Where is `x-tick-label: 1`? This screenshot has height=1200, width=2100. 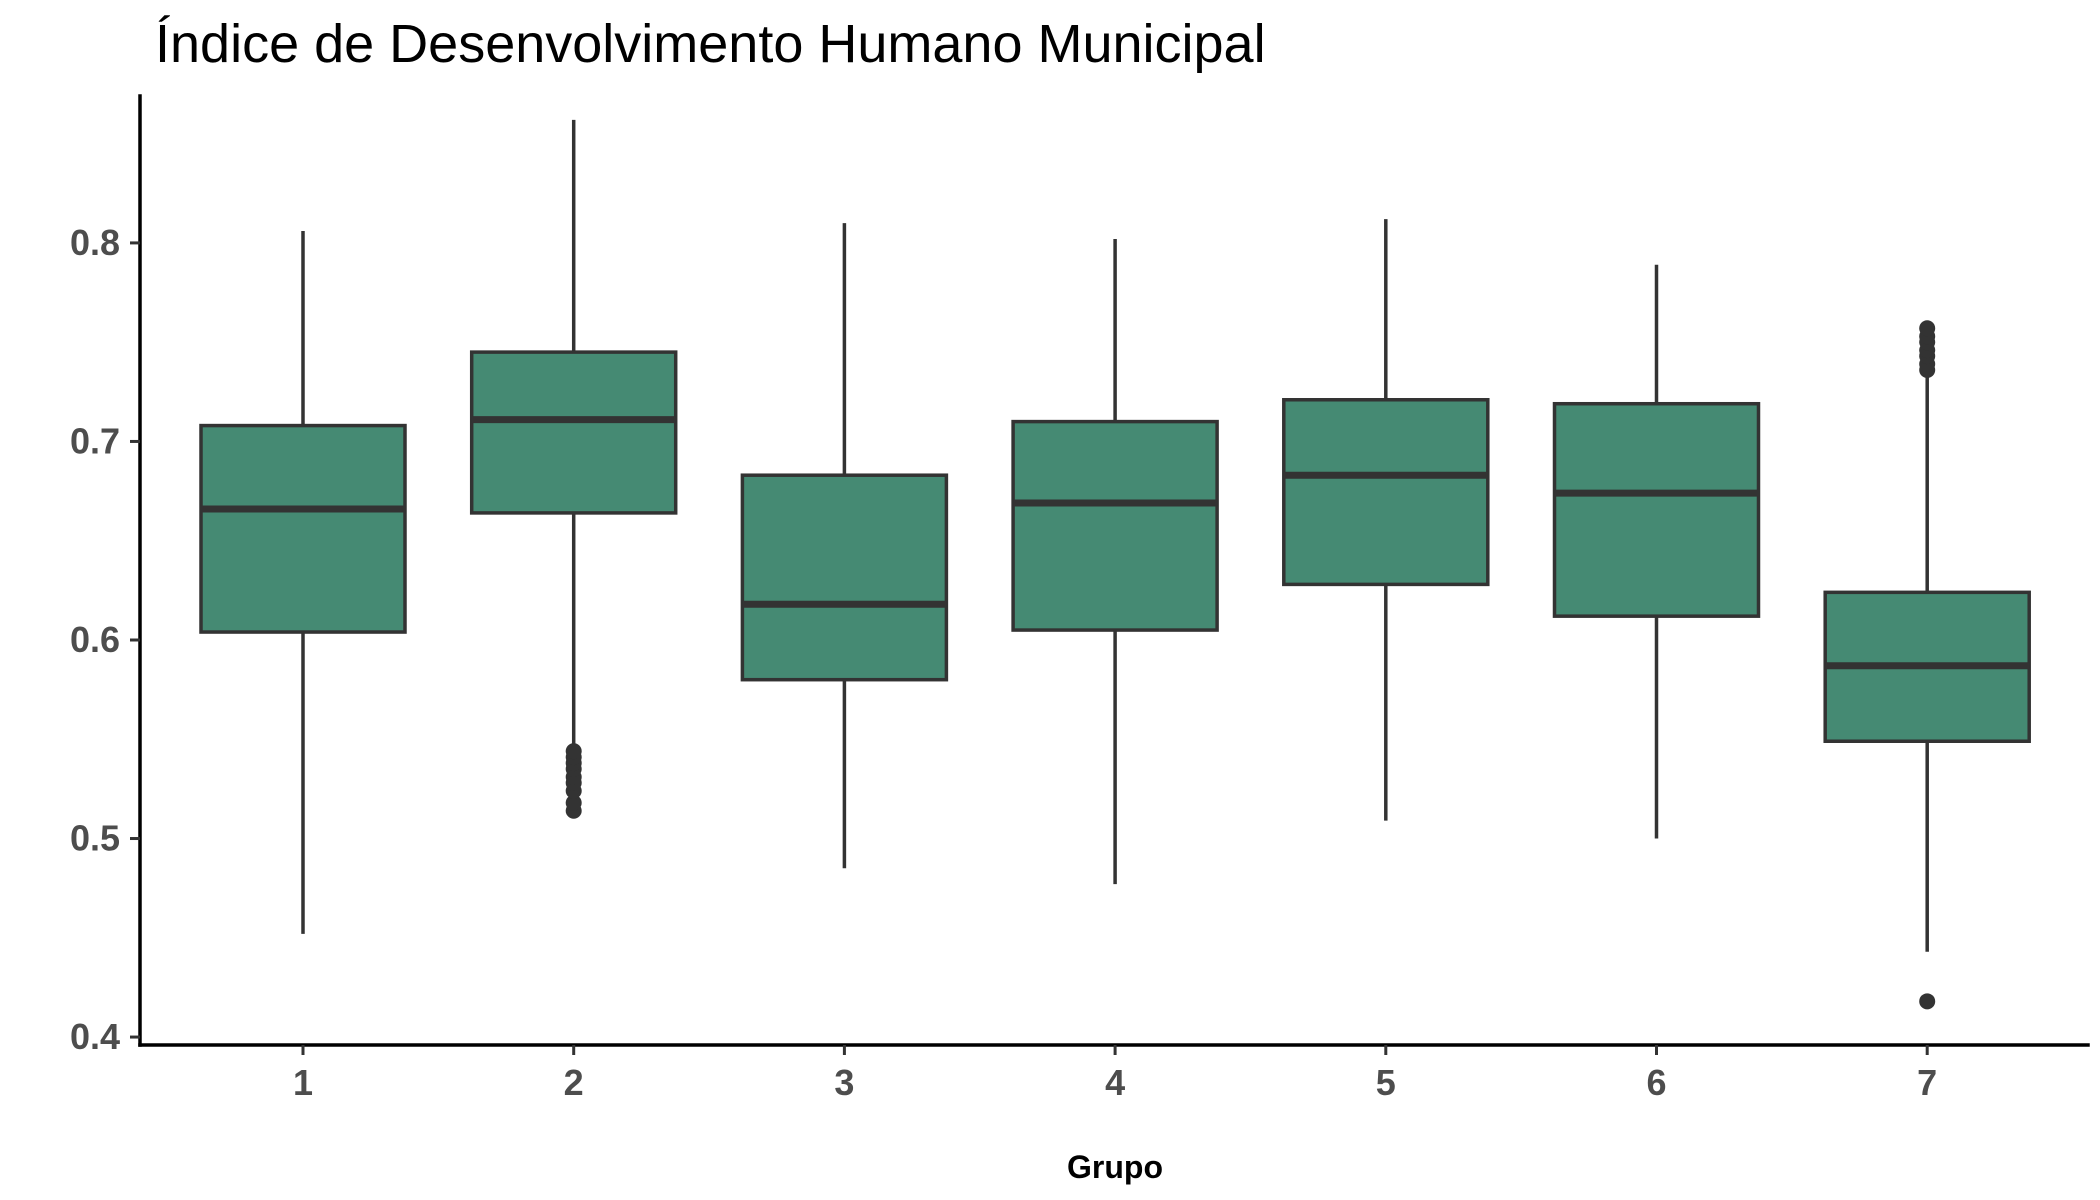 x-tick-label: 1 is located at coordinates (303, 1082).